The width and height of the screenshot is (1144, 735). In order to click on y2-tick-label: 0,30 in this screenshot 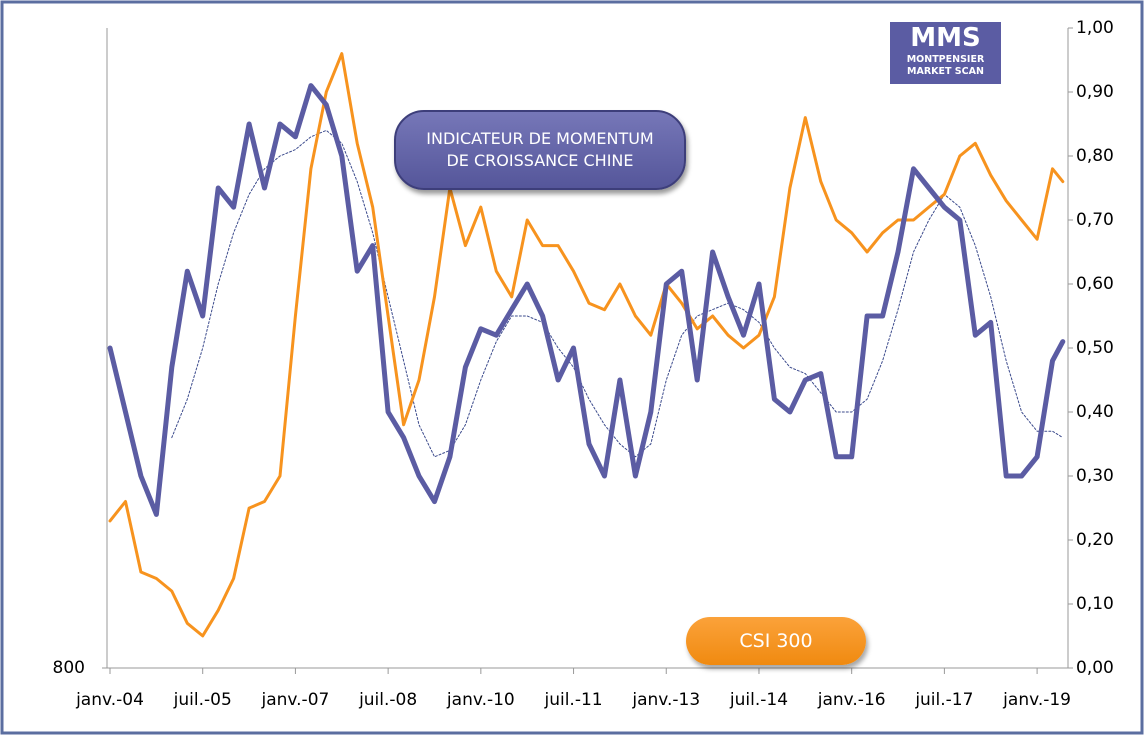, I will do `click(1095, 476)`.